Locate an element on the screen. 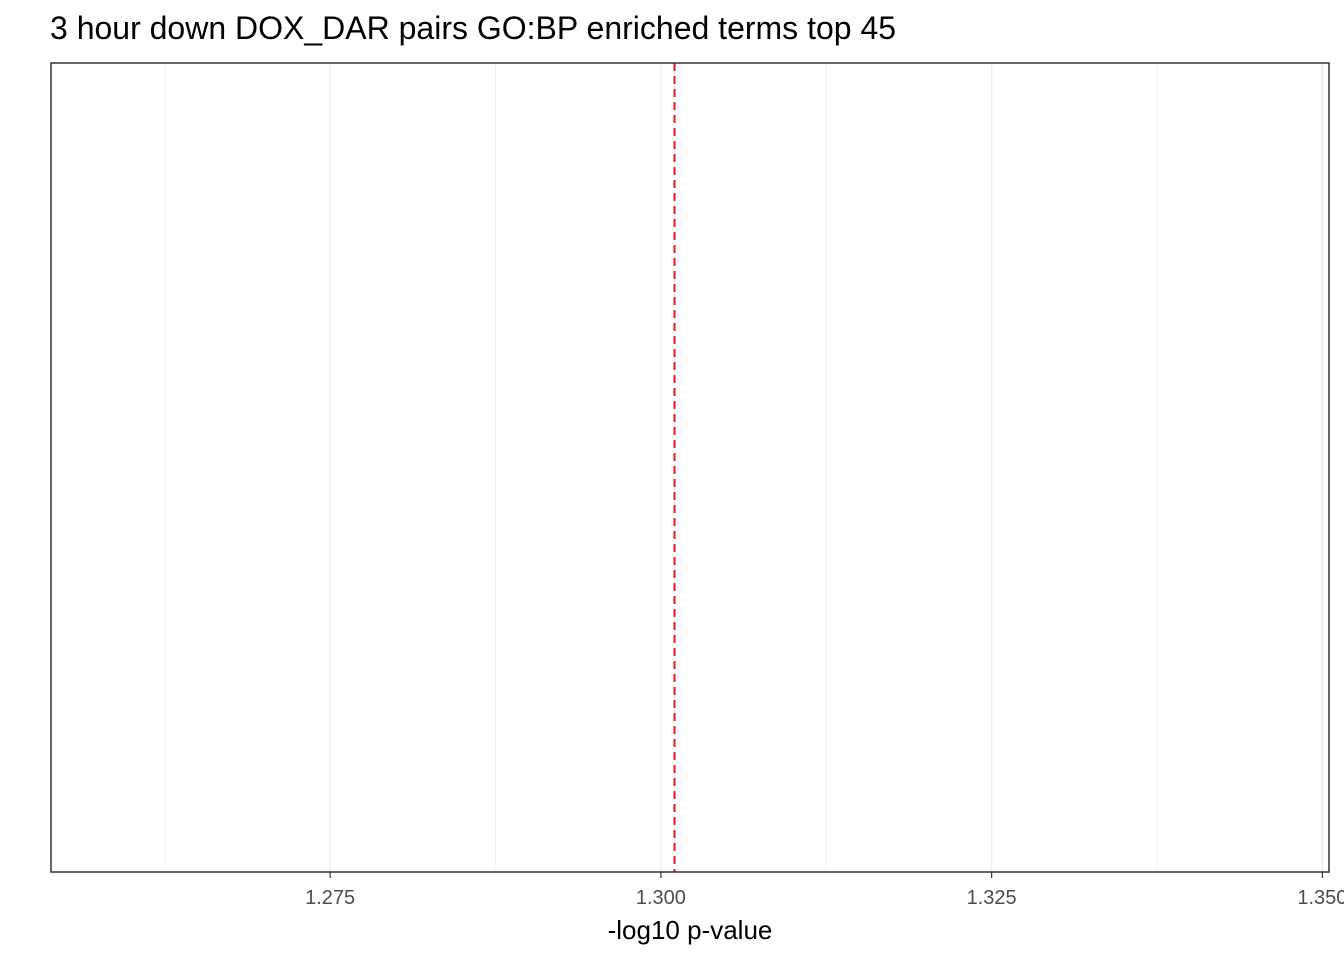 The height and width of the screenshot is (960, 1344). x-tick-label: 1.350 is located at coordinates (1320, 898).